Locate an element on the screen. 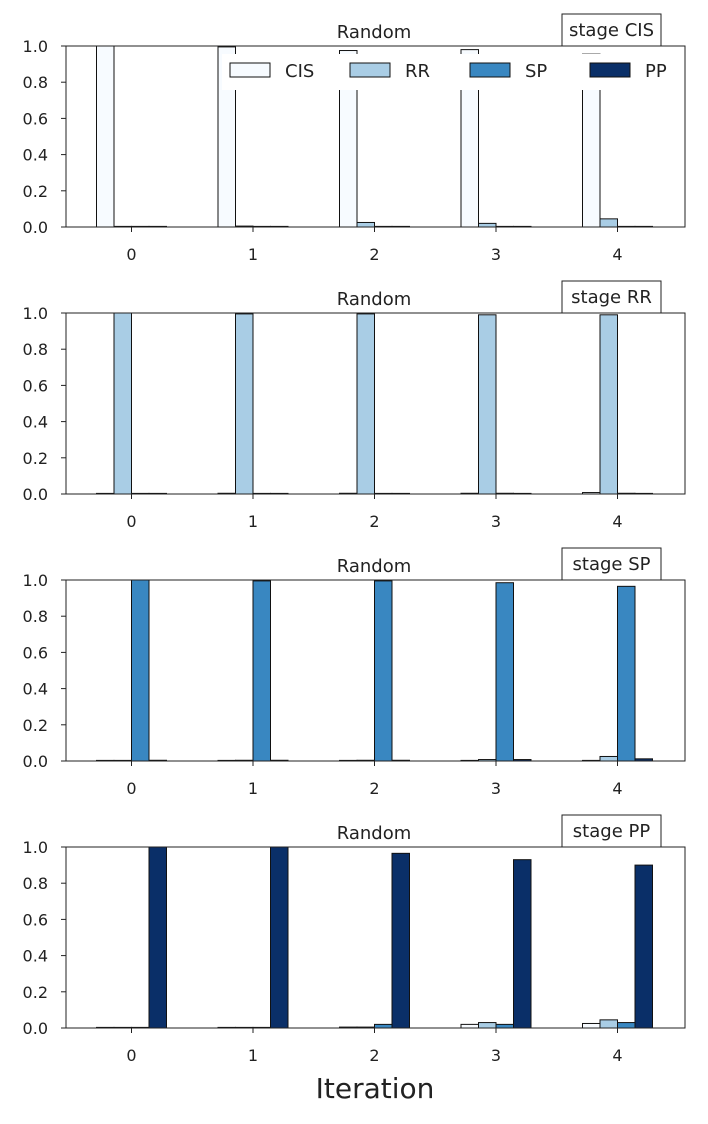 The image size is (708, 1124). legend-swatch-pp is located at coordinates (610, 70).